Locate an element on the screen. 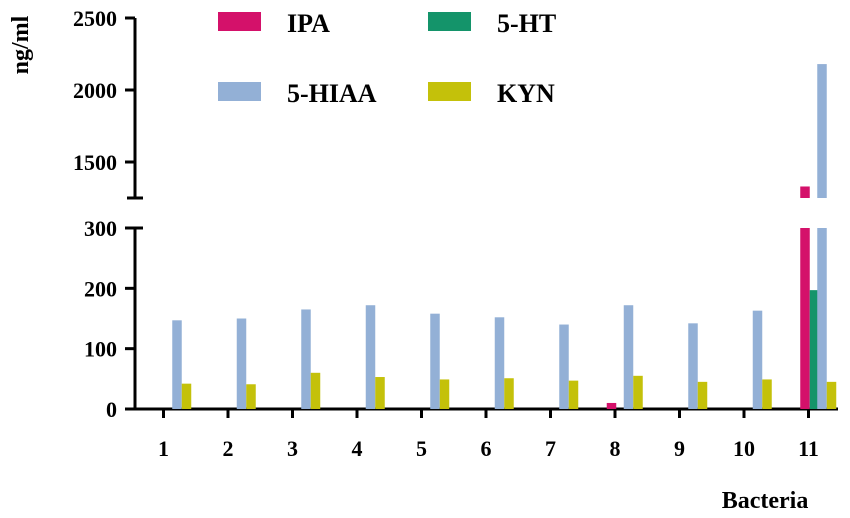 The width and height of the screenshot is (850, 518). bar-ipa-11-lower-segment is located at coordinates (805, 318).